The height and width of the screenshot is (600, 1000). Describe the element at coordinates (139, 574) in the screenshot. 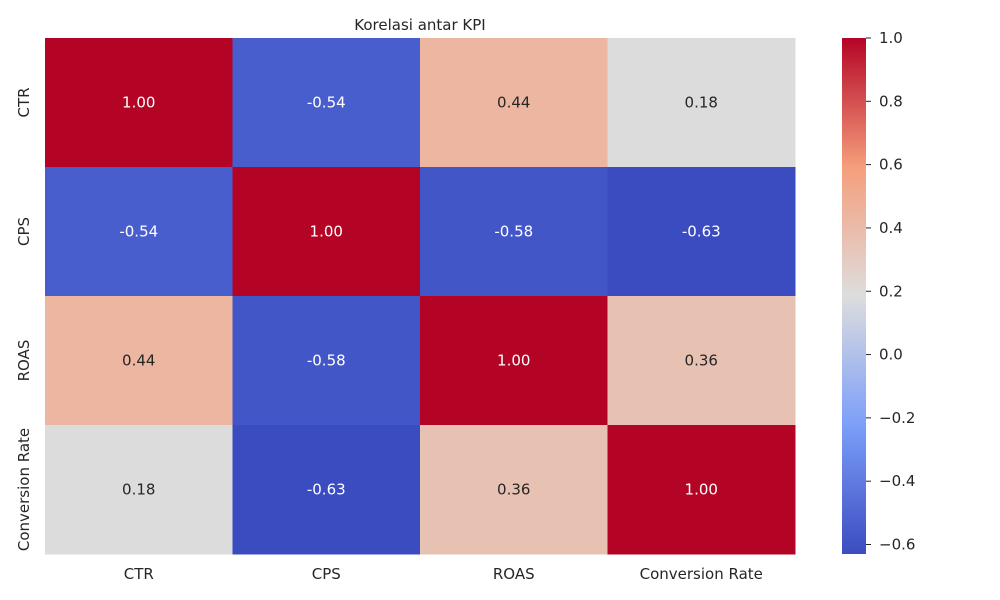

I see `x-tick-label: CTR` at that location.